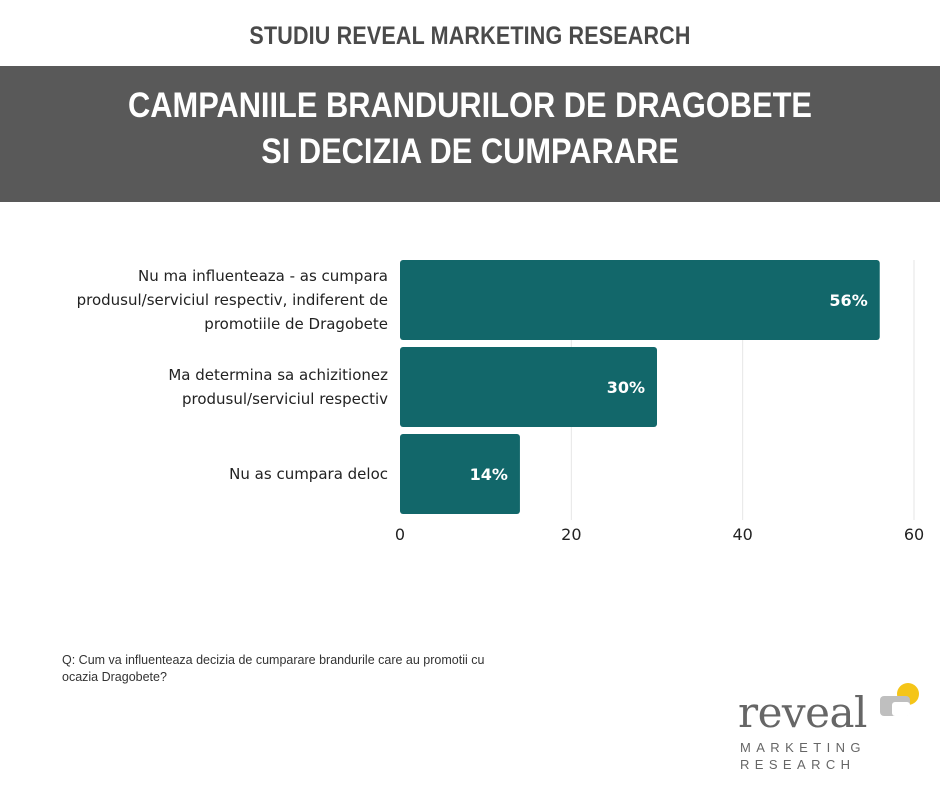 Image resolution: width=940 pixels, height=788 pixels. Describe the element at coordinates (470, 36) in the screenshot. I see `study-title: STUDIU REVEAL MARKETING RESEARCH` at that location.